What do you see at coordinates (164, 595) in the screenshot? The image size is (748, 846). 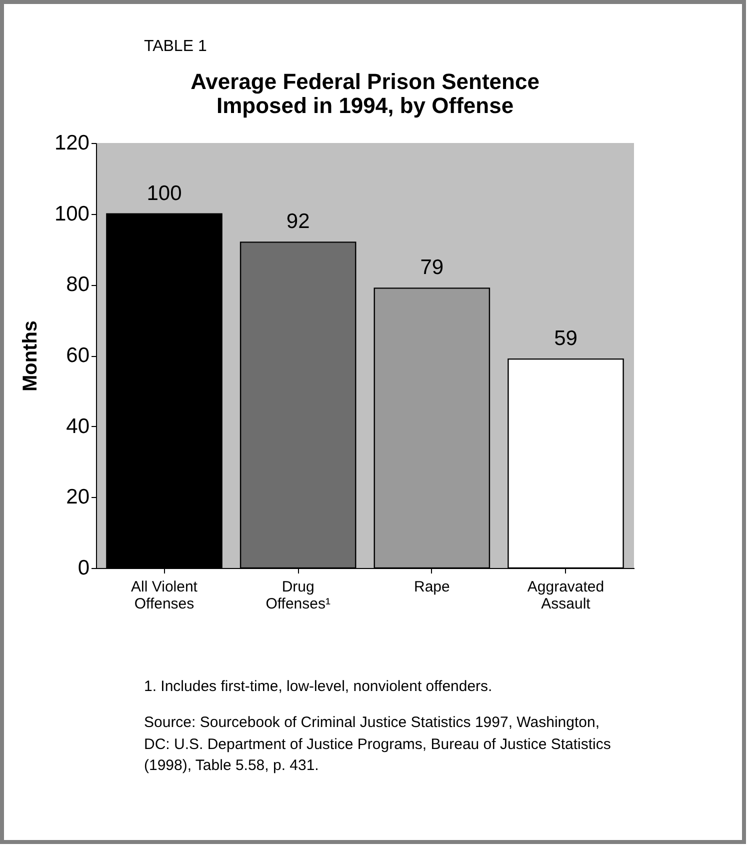 I see `x-tick-label: All Violent Offenses` at bounding box center [164, 595].